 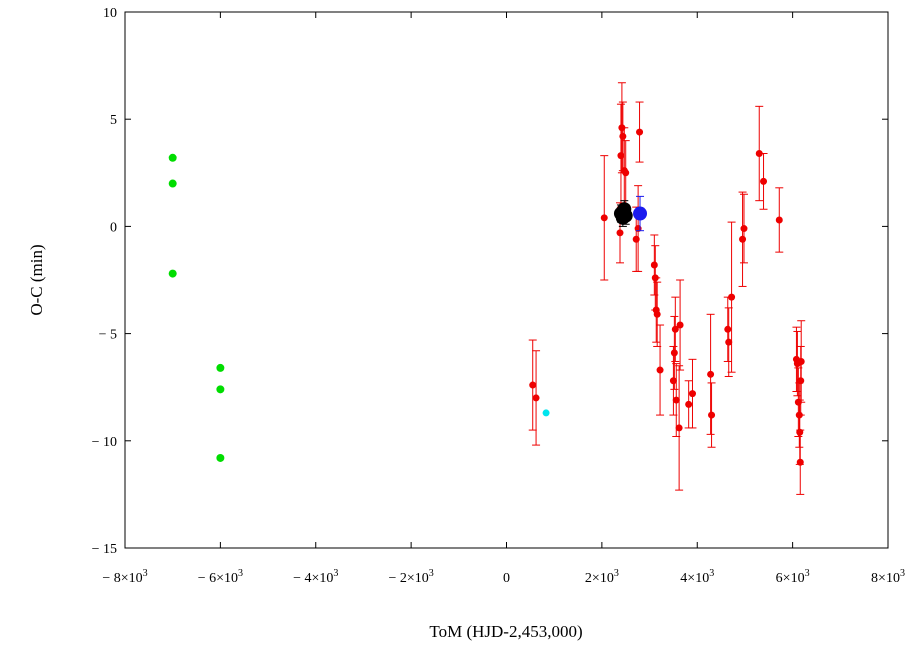 I want to click on x-tick-label: 4×10³, so click(x=697, y=577).